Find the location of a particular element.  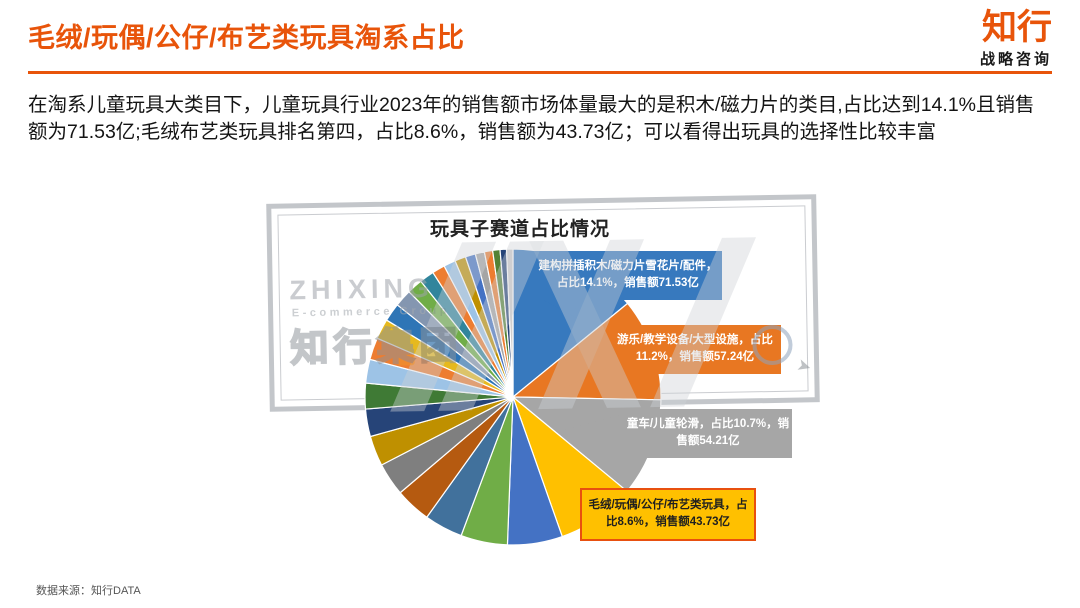

chart-title: 玩具子赛道占比情况 is located at coordinates (519, 229).